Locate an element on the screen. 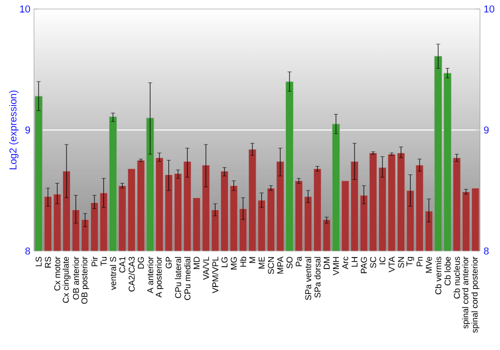 This screenshot has height=350, width=500. x-tick-label: MG is located at coordinates (233, 263).